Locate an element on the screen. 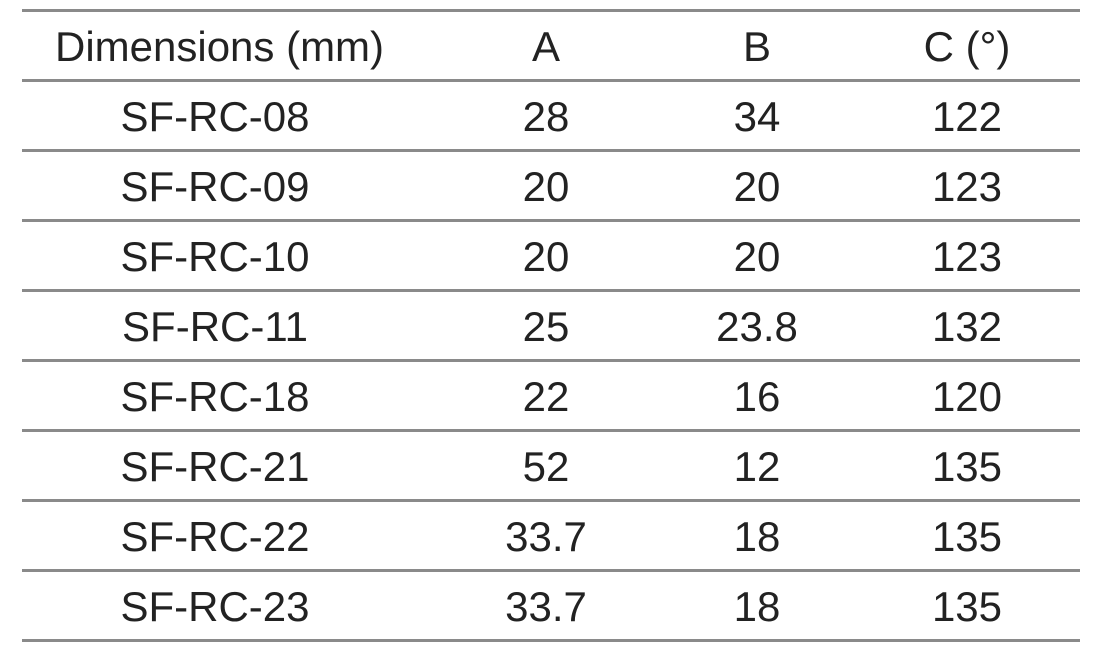 This screenshot has width=1100, height=652. value-cell: 22 is located at coordinates (546, 396).